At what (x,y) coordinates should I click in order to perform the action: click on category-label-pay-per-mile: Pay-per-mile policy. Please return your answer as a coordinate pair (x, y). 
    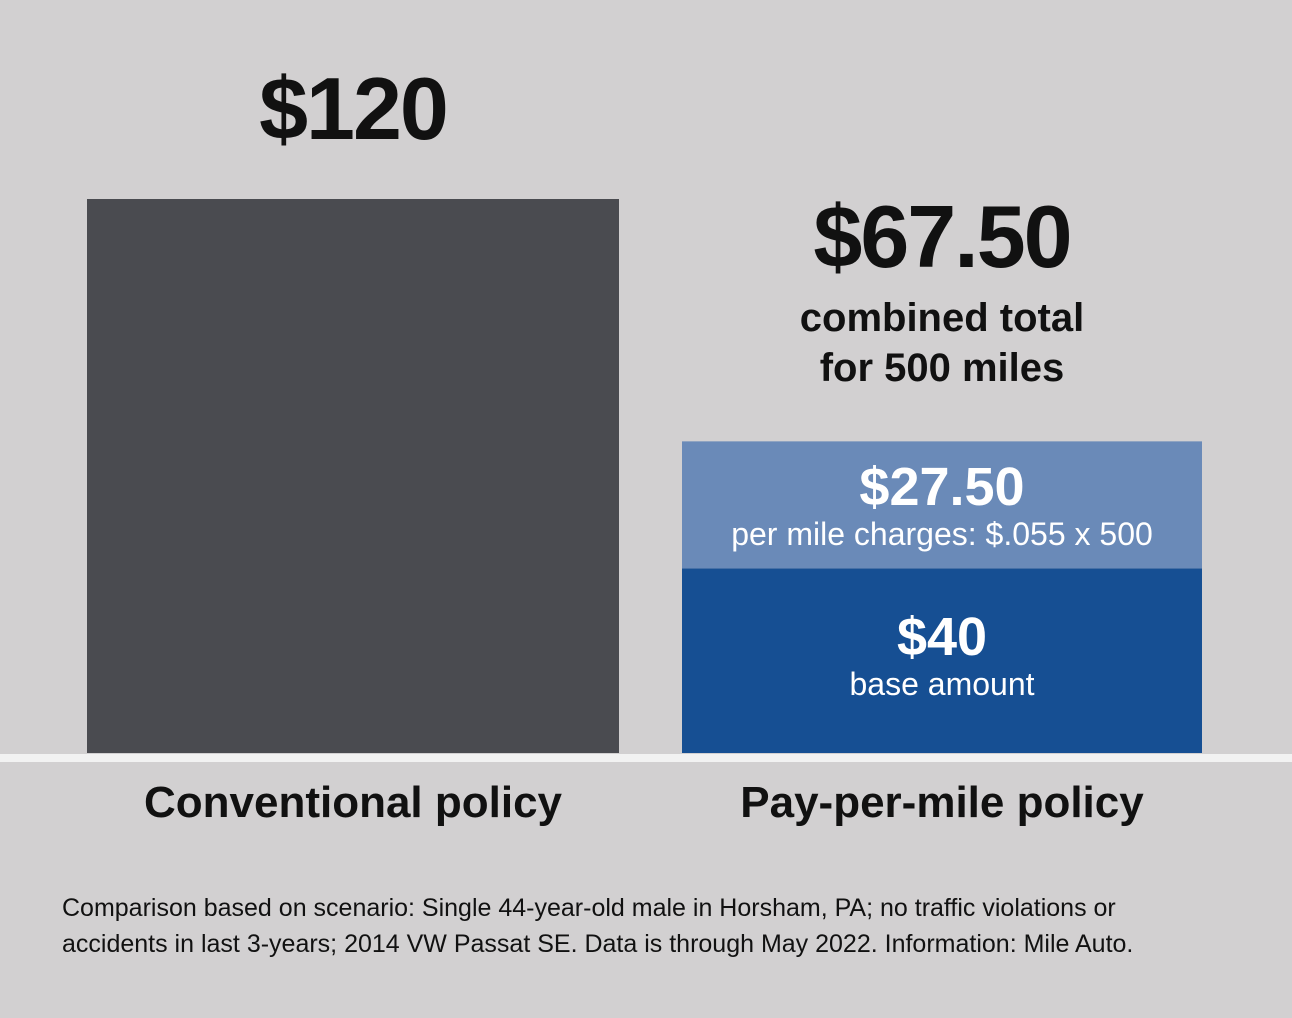
    Looking at the image, I should click on (942, 802).